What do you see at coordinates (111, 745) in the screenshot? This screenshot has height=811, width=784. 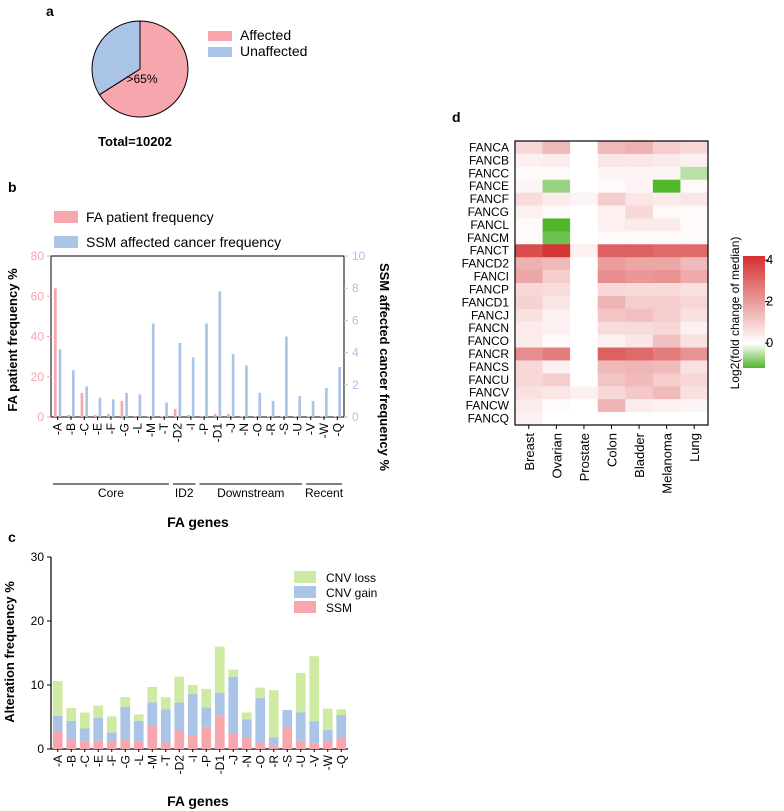 I see `bar-ssm-F` at bounding box center [111, 745].